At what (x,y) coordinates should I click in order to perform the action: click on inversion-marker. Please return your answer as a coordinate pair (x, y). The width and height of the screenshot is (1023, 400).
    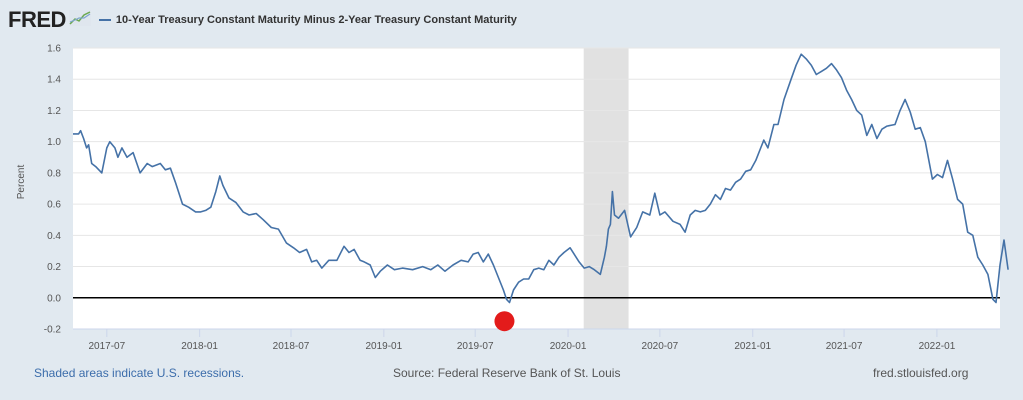
    Looking at the image, I should click on (504, 321).